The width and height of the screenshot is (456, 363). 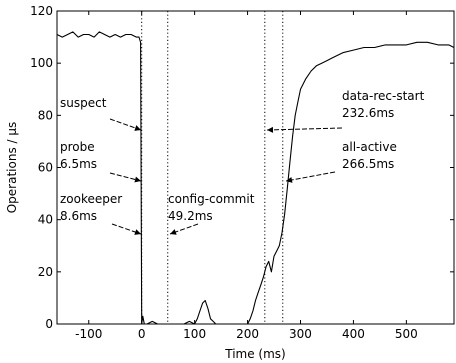 What do you see at coordinates (41, 63) in the screenshot?
I see `y-tick-label: 100` at bounding box center [41, 63].